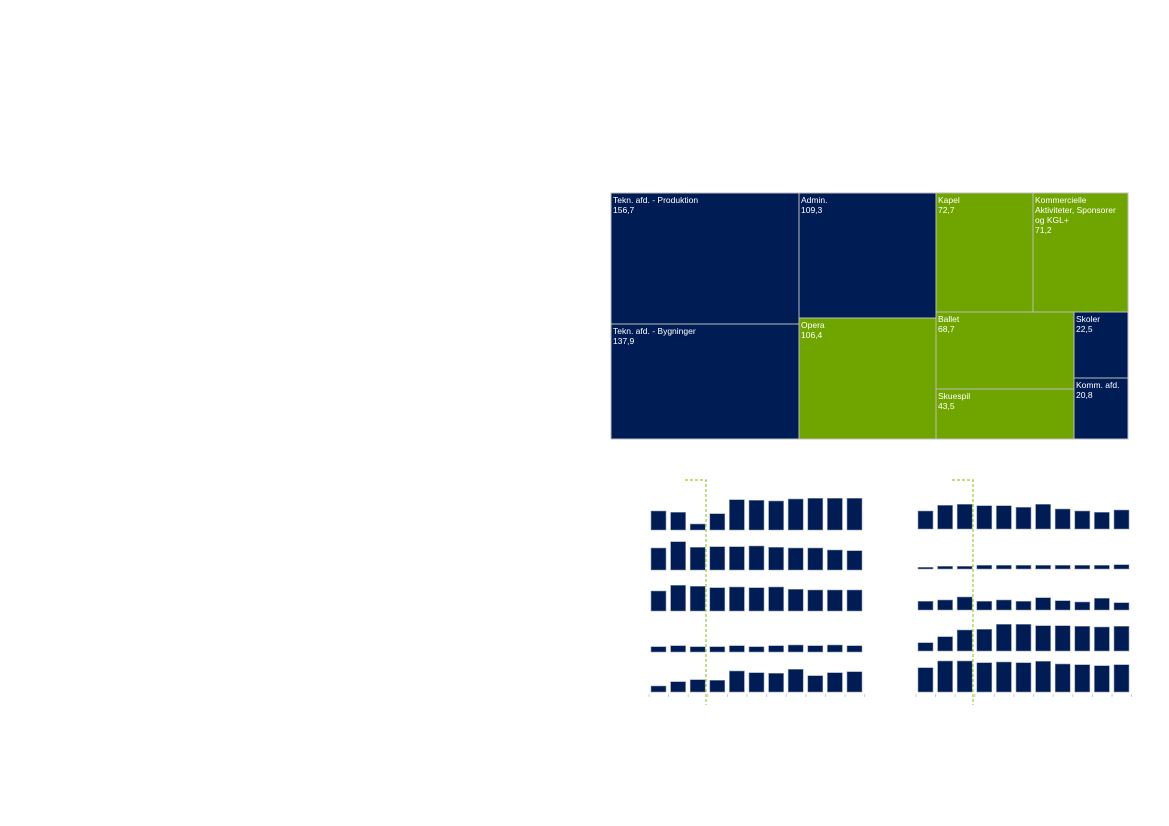 The height and width of the screenshot is (826, 1169). What do you see at coordinates (1052, 220) in the screenshot?
I see `treemap-tile-label: og KGL+` at bounding box center [1052, 220].